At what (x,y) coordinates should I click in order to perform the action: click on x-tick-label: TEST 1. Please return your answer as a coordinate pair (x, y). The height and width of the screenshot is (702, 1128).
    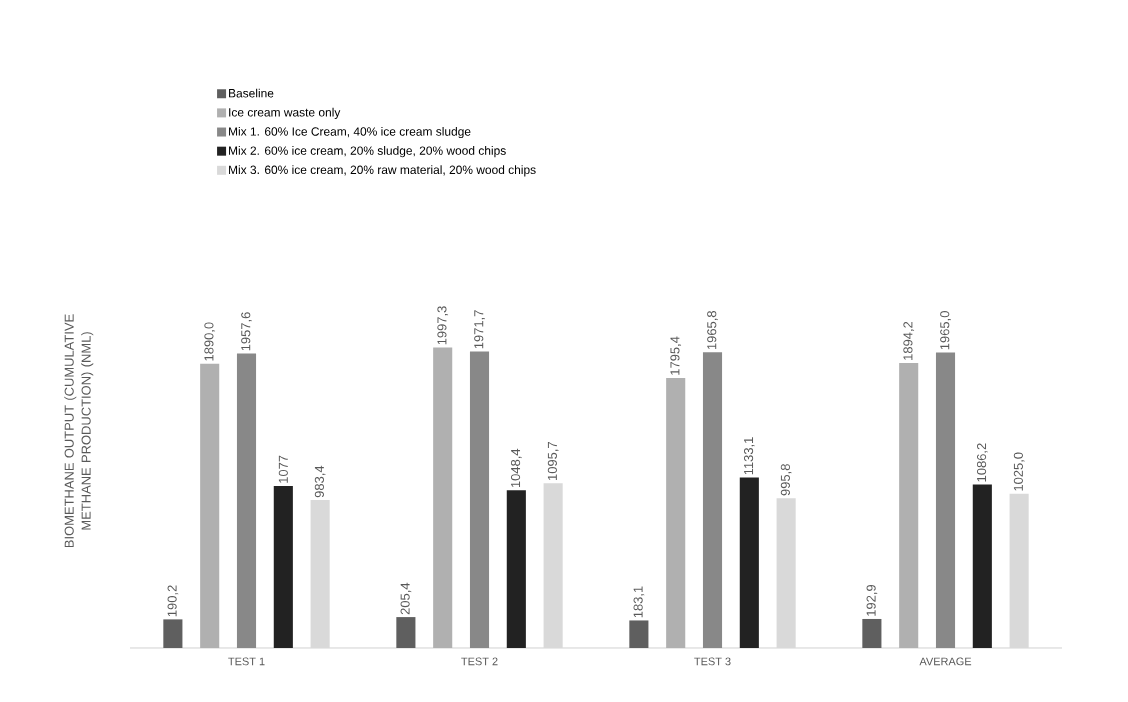
    Looking at the image, I should click on (246, 661).